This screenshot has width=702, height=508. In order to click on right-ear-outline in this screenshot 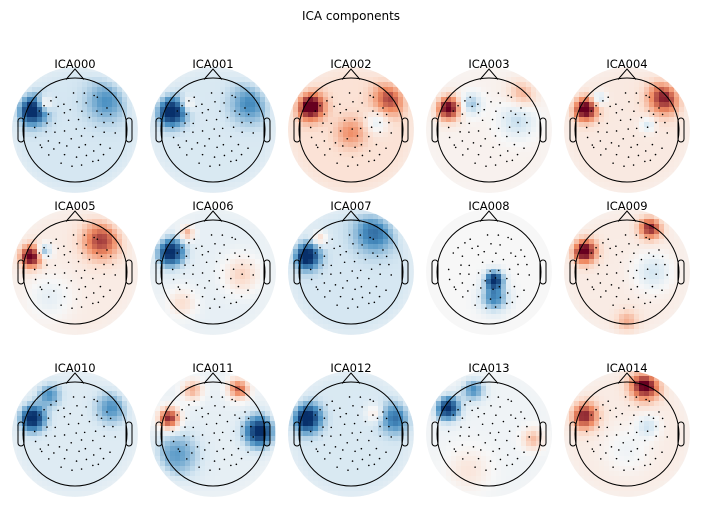, I will do `click(681, 130)`.